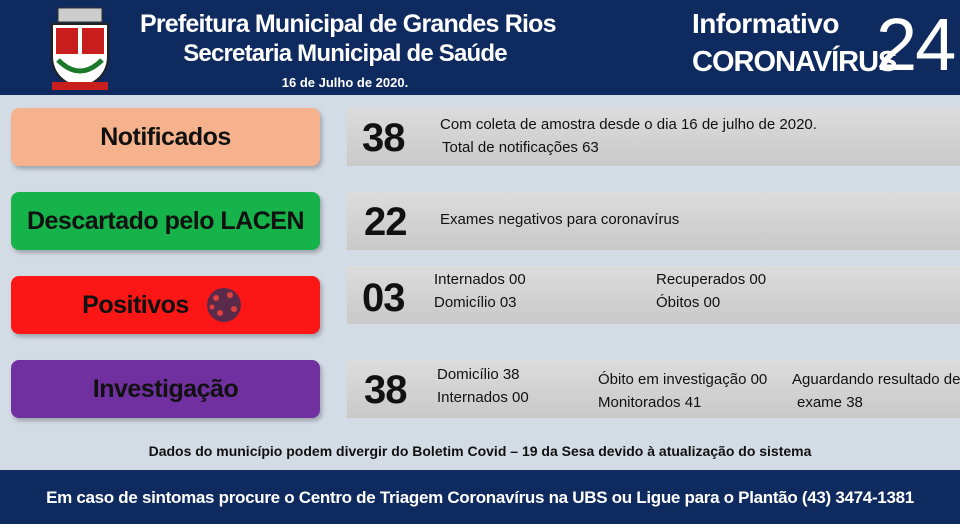 This screenshot has height=524, width=960. What do you see at coordinates (80, 48) in the screenshot?
I see `crest` at bounding box center [80, 48].